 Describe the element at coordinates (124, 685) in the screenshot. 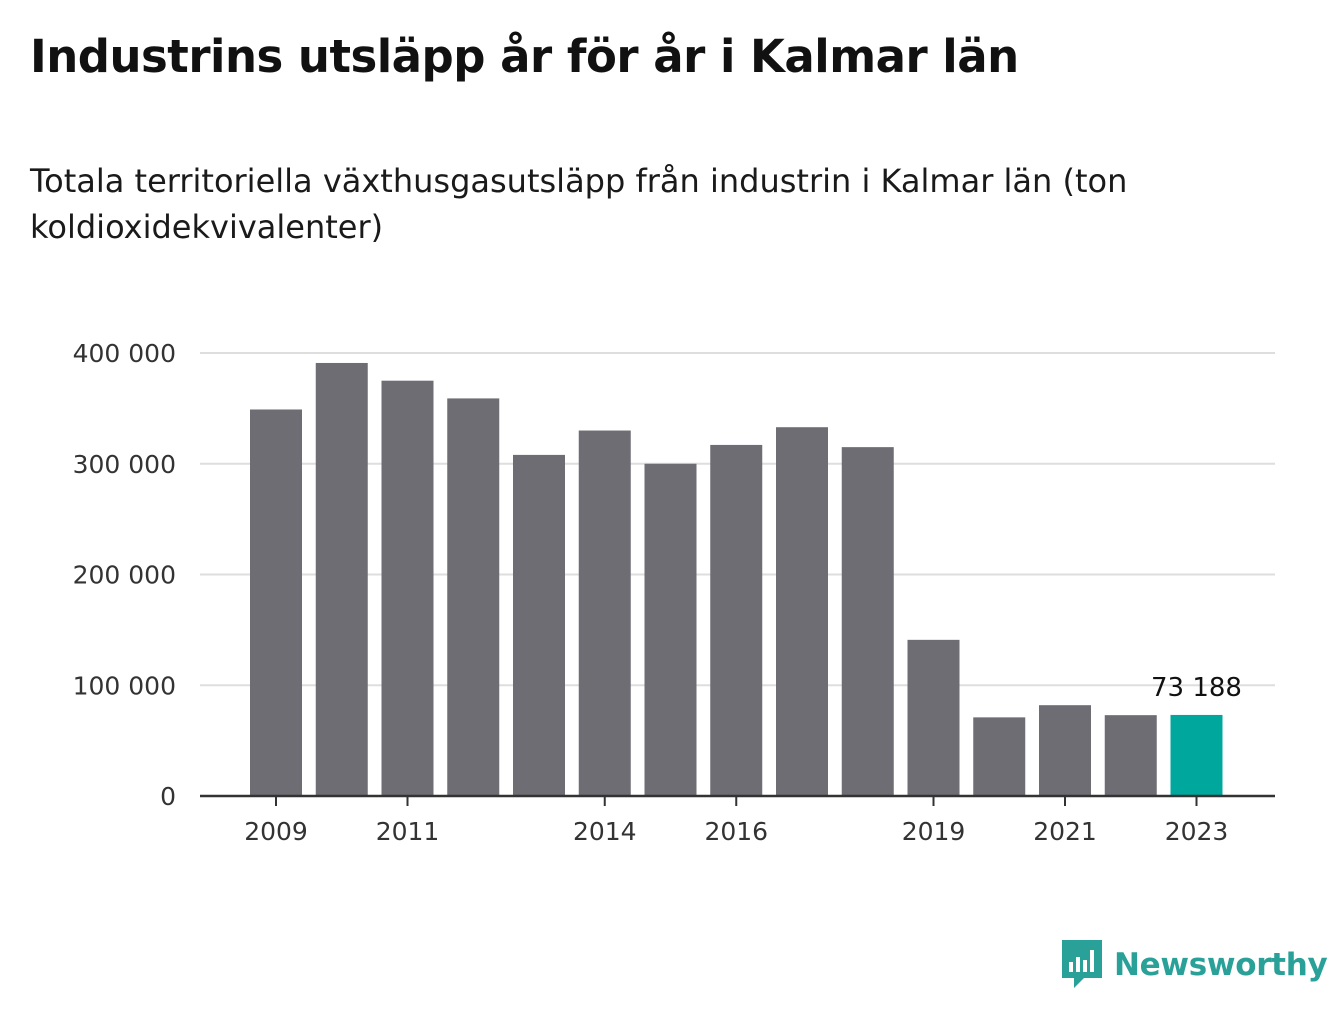

I see `y-tick-label: 100 000` at that location.